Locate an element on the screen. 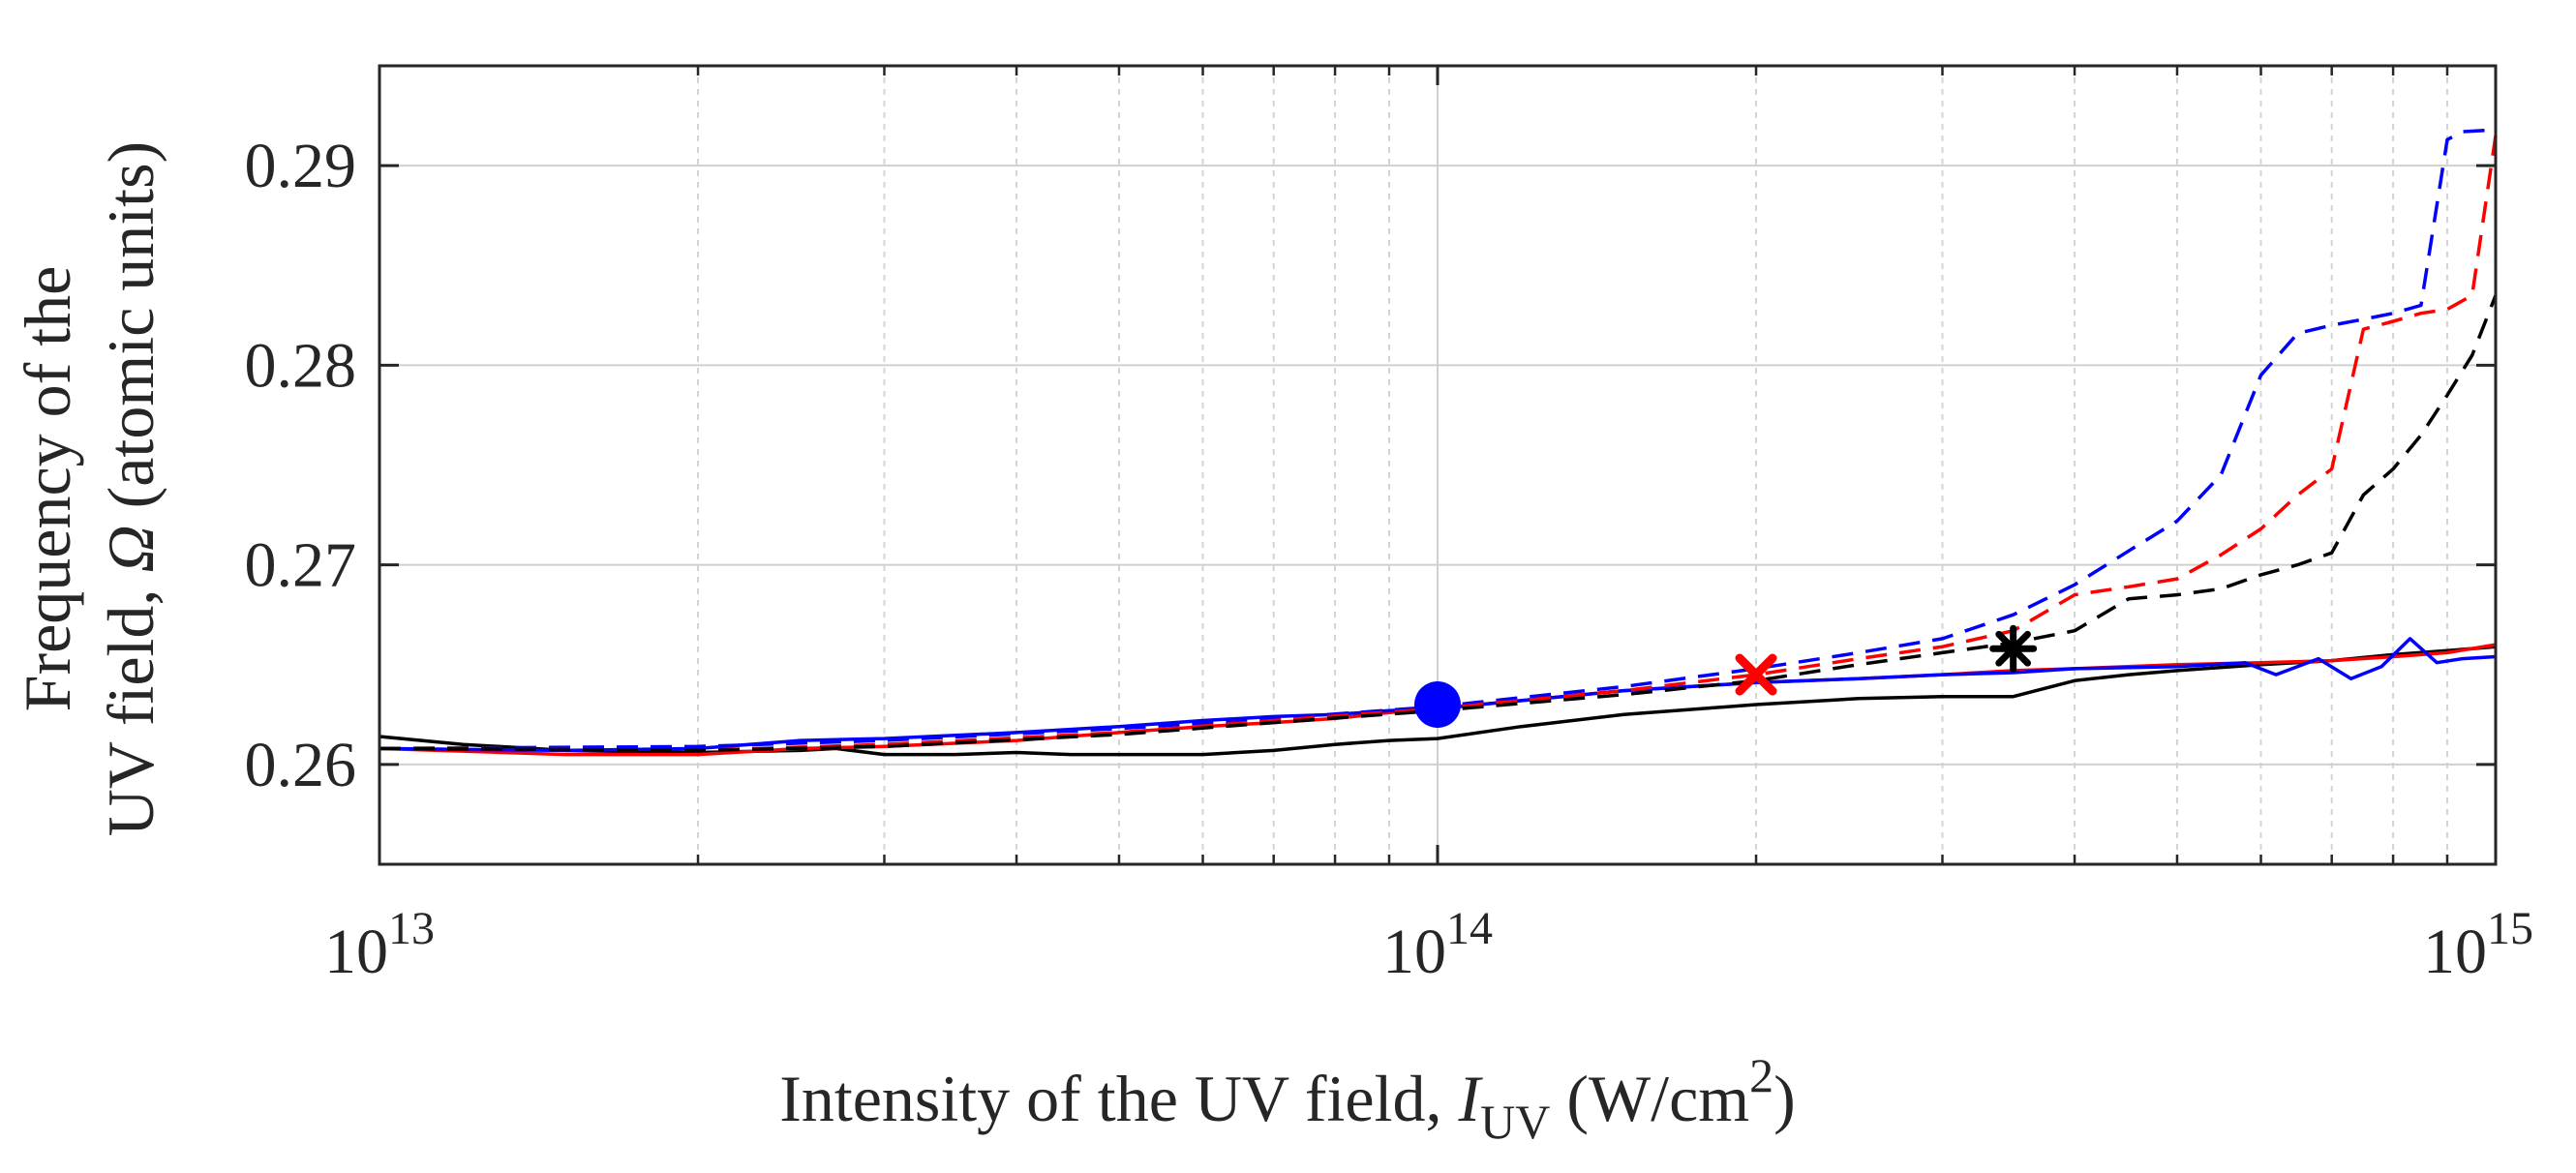 This screenshot has width=2576, height=1173. y-tick-label-0.28: 0.28 is located at coordinates (301, 365).